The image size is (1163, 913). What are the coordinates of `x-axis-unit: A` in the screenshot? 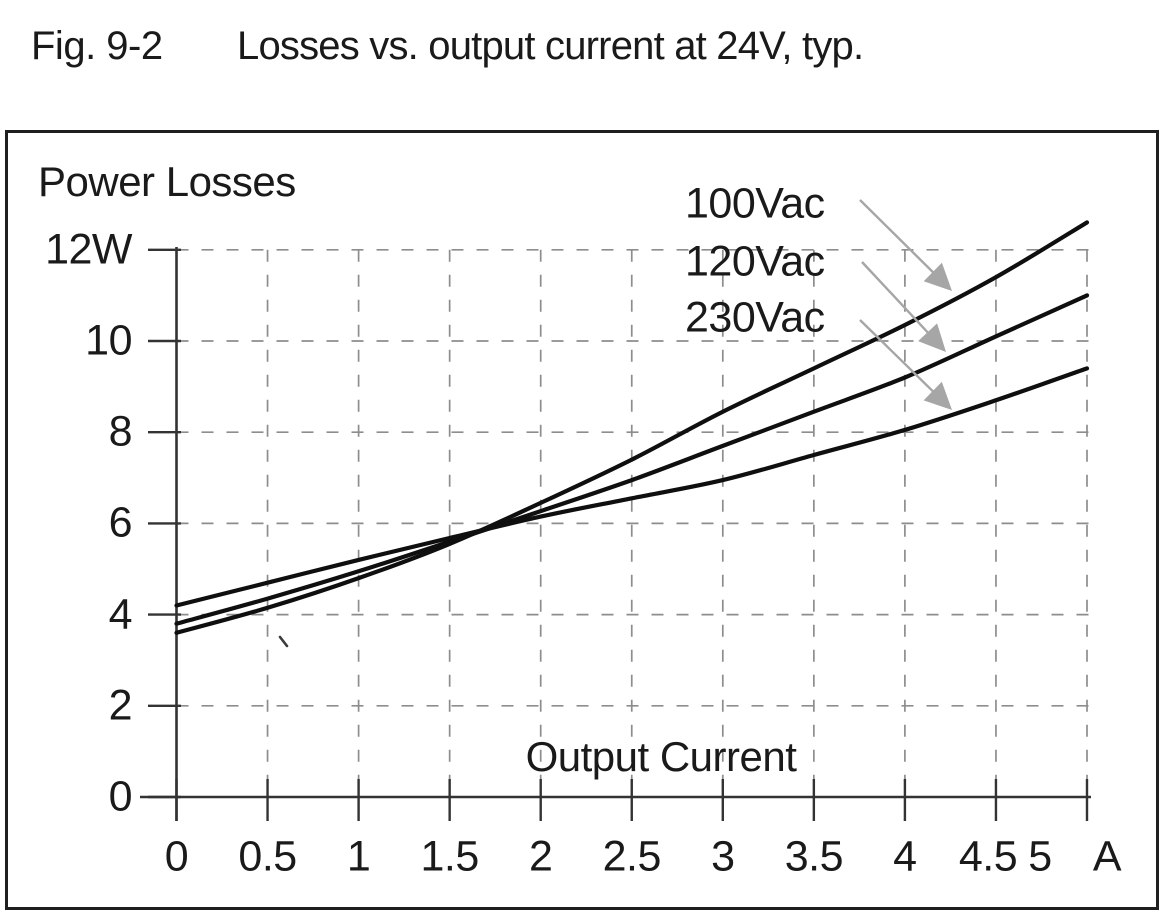 It's located at (1107, 856).